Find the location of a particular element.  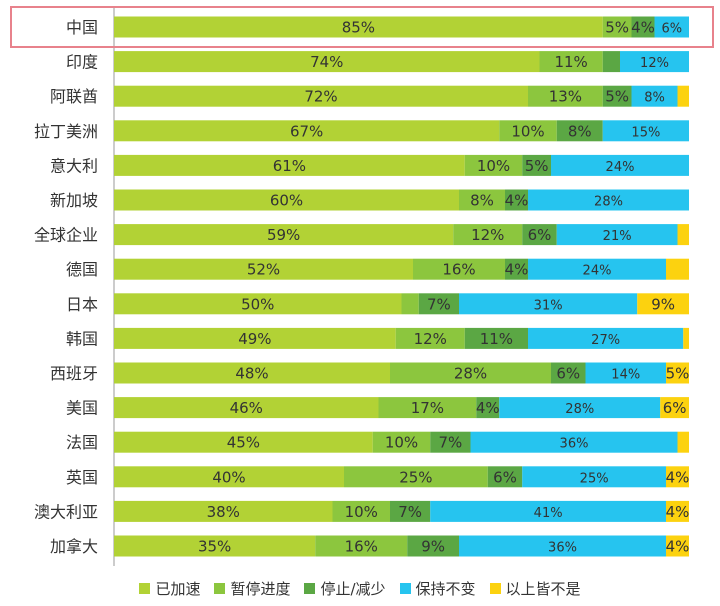

data-label: 45% is located at coordinates (243, 443).